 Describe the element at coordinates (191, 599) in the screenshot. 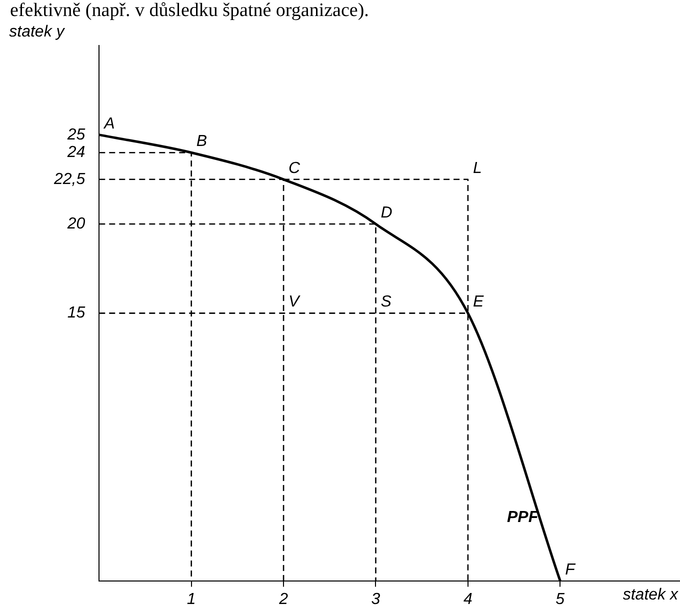

I see `x-tick-label: 1` at that location.